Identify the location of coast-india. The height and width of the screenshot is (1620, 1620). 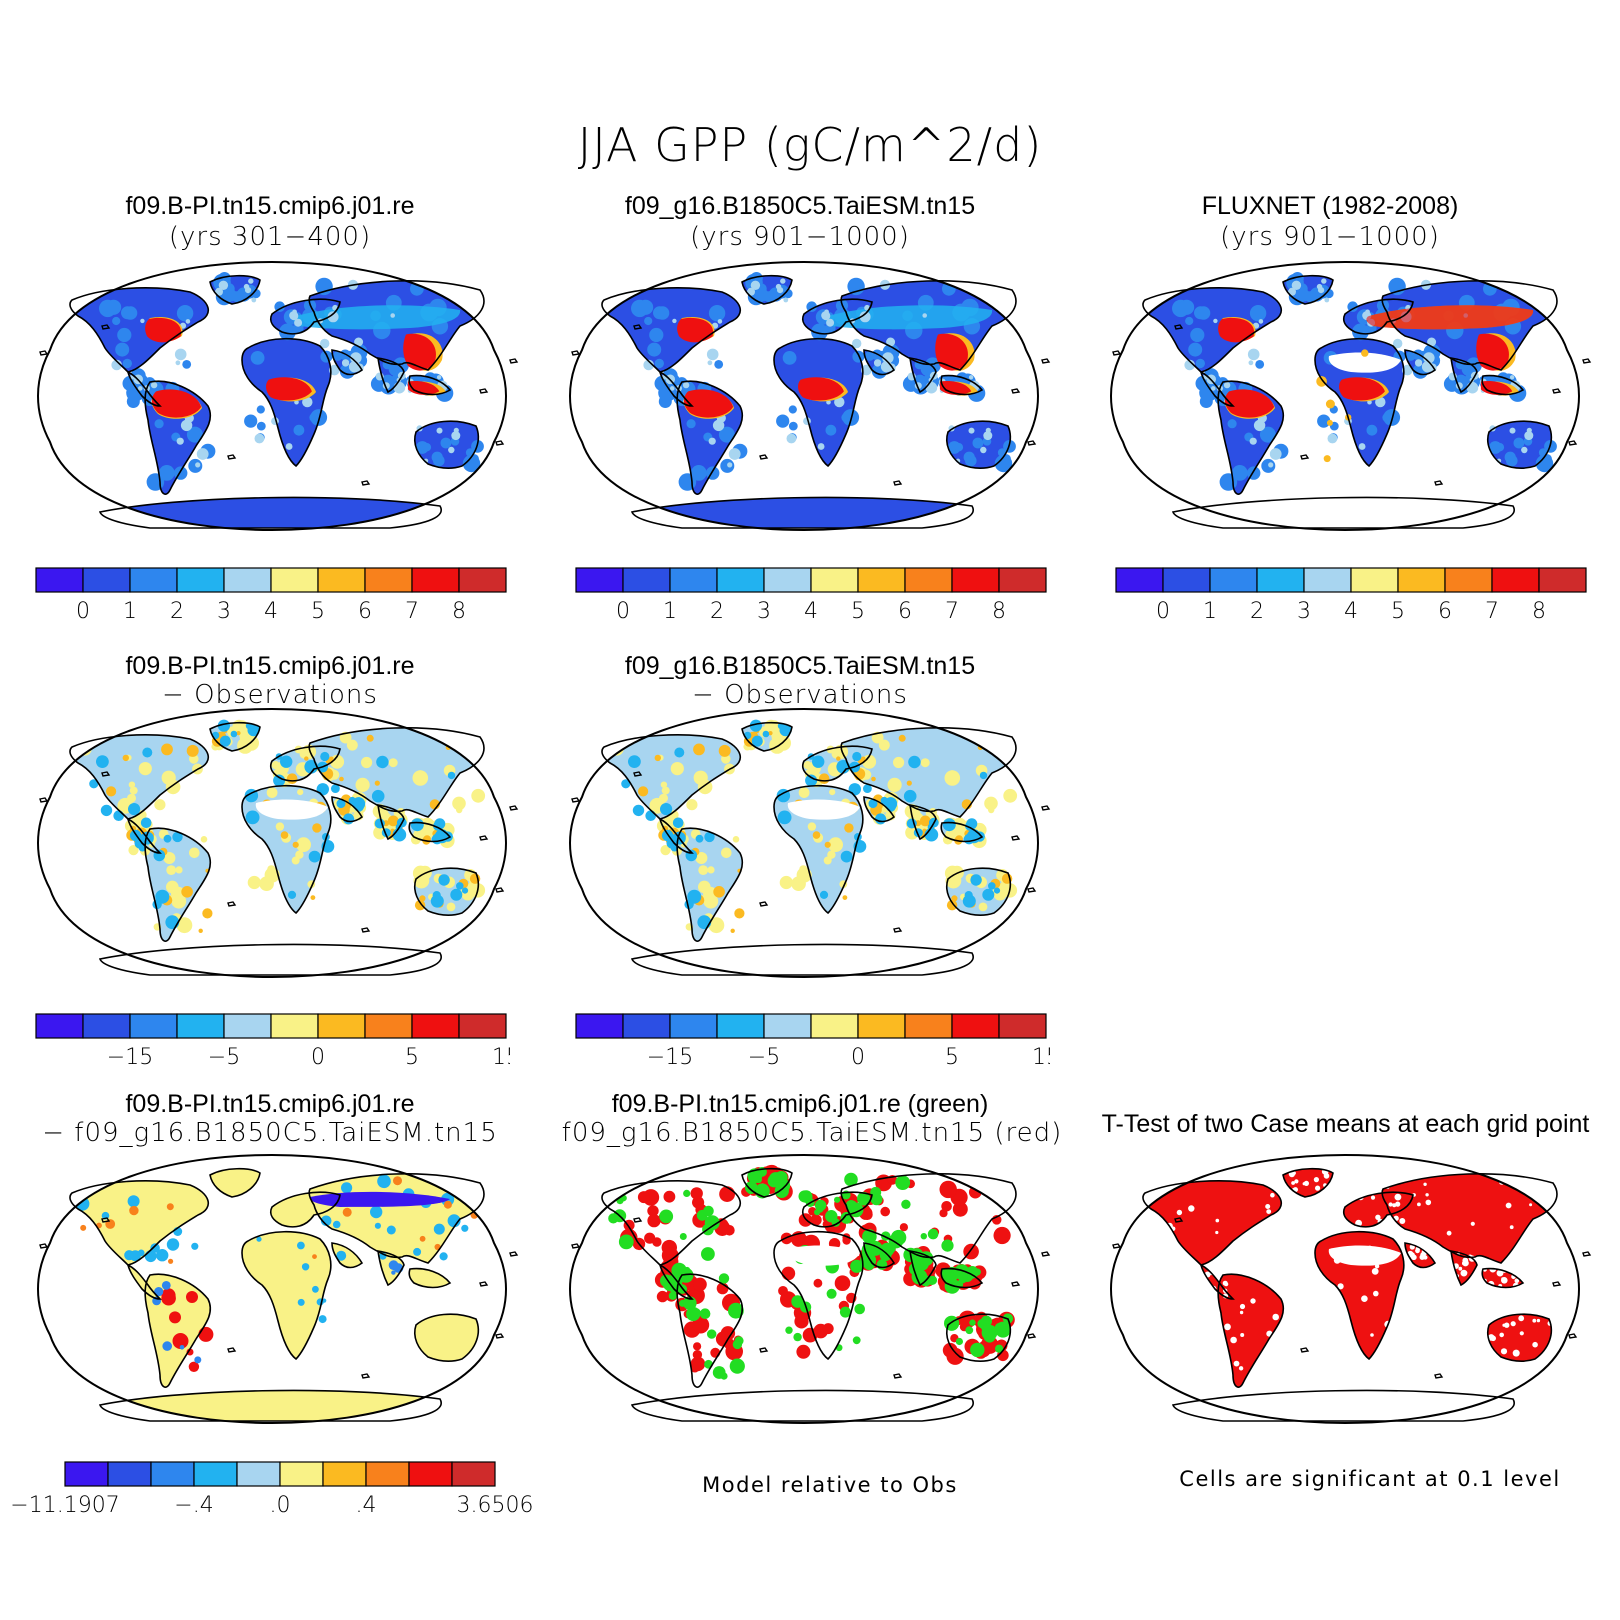
(923, 375).